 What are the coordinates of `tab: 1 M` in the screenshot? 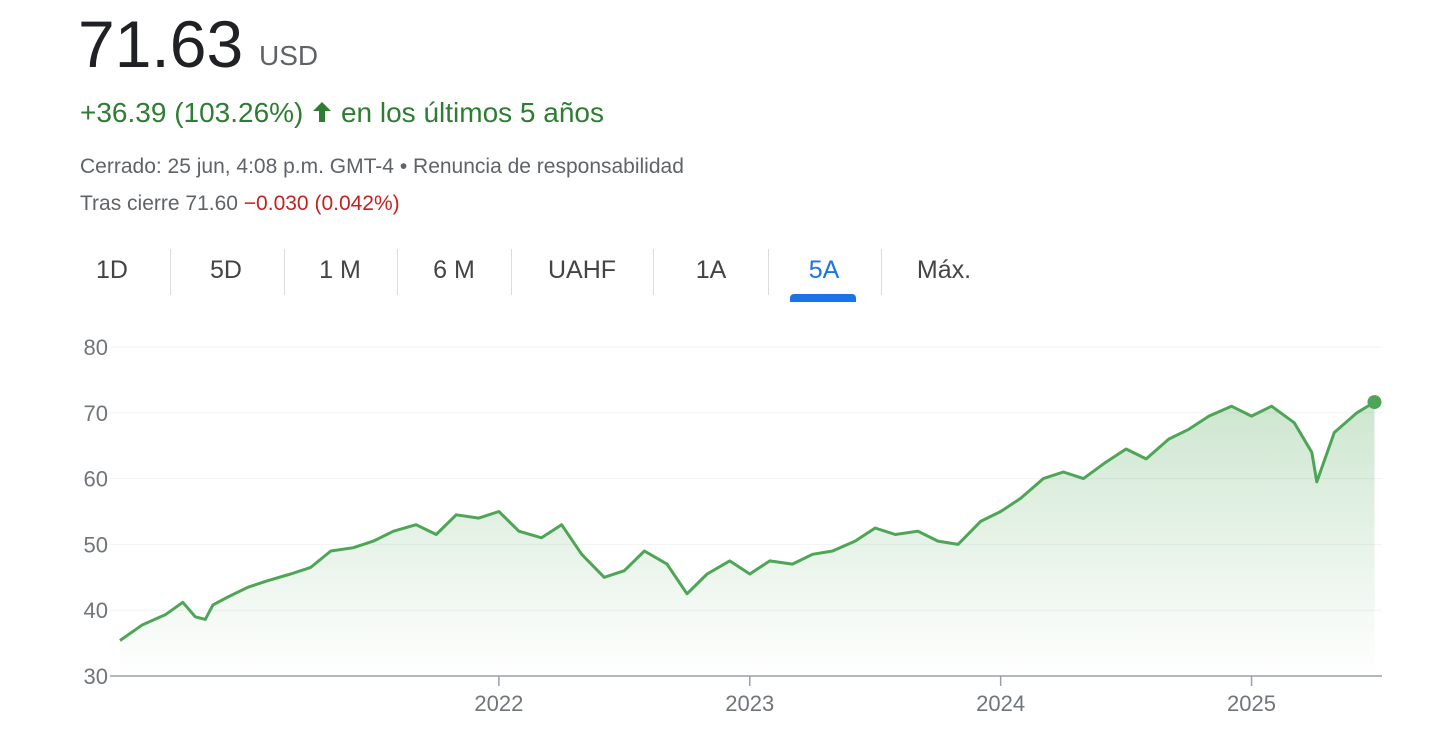 It's located at (340, 270).